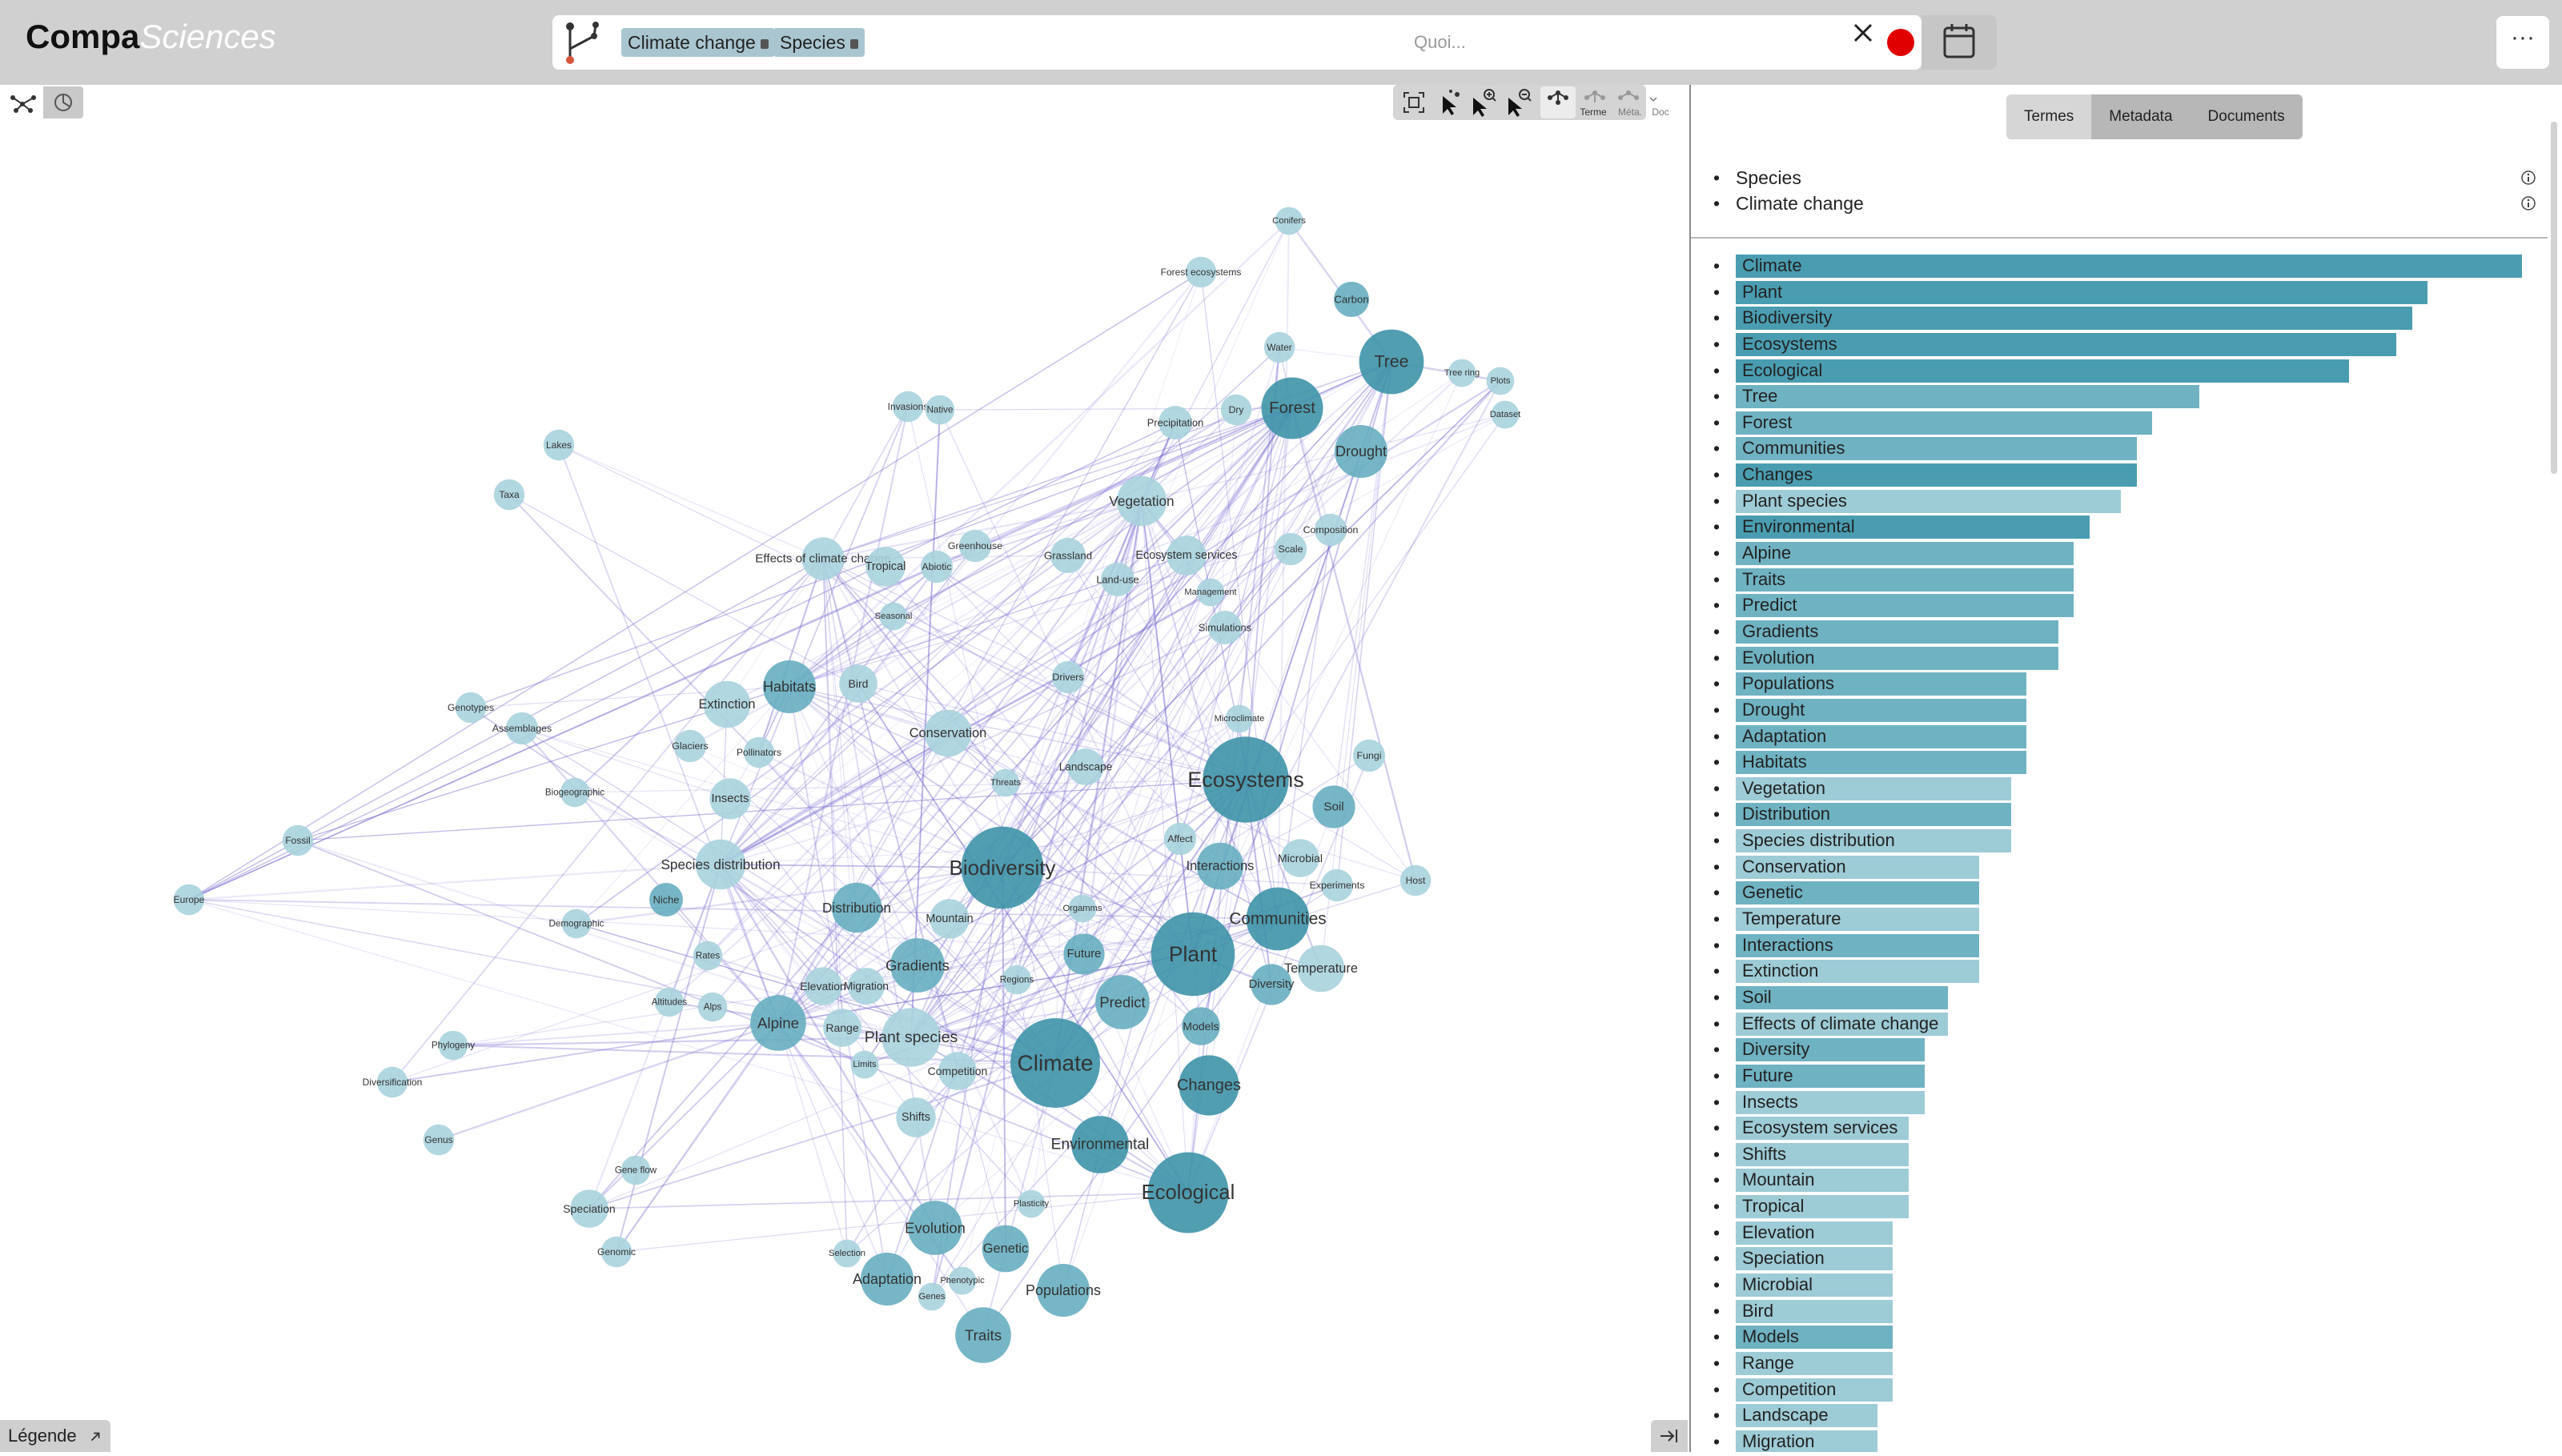 This screenshot has width=2562, height=1456. Describe the element at coordinates (1082, 908) in the screenshot. I see `graph-node: Orgamms` at that location.